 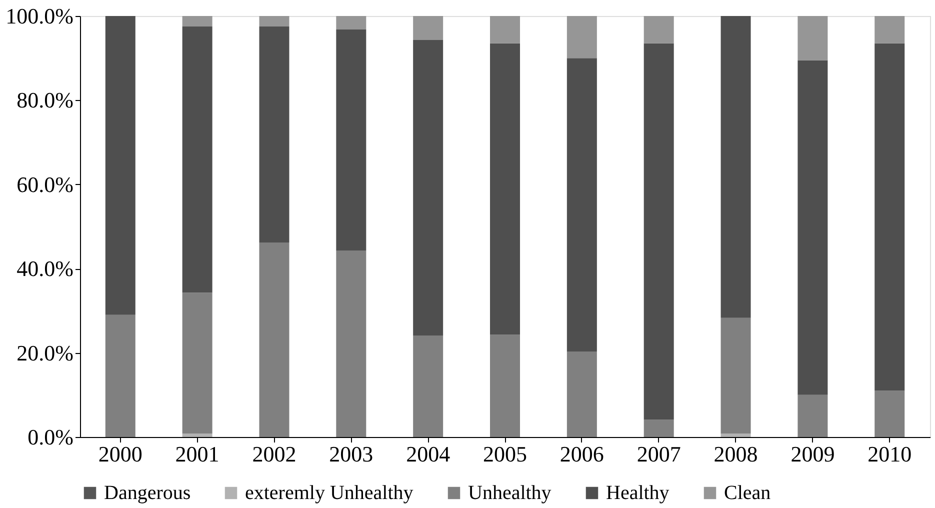 What do you see at coordinates (351, 454) in the screenshot?
I see `x-tick-label: 2003` at bounding box center [351, 454].